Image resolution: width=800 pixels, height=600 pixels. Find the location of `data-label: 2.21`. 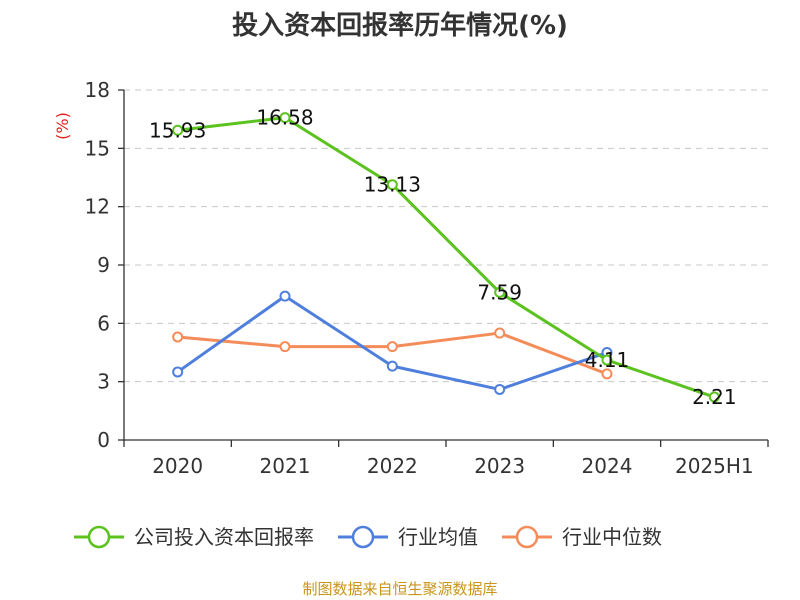

data-label: 2.21 is located at coordinates (714, 397).